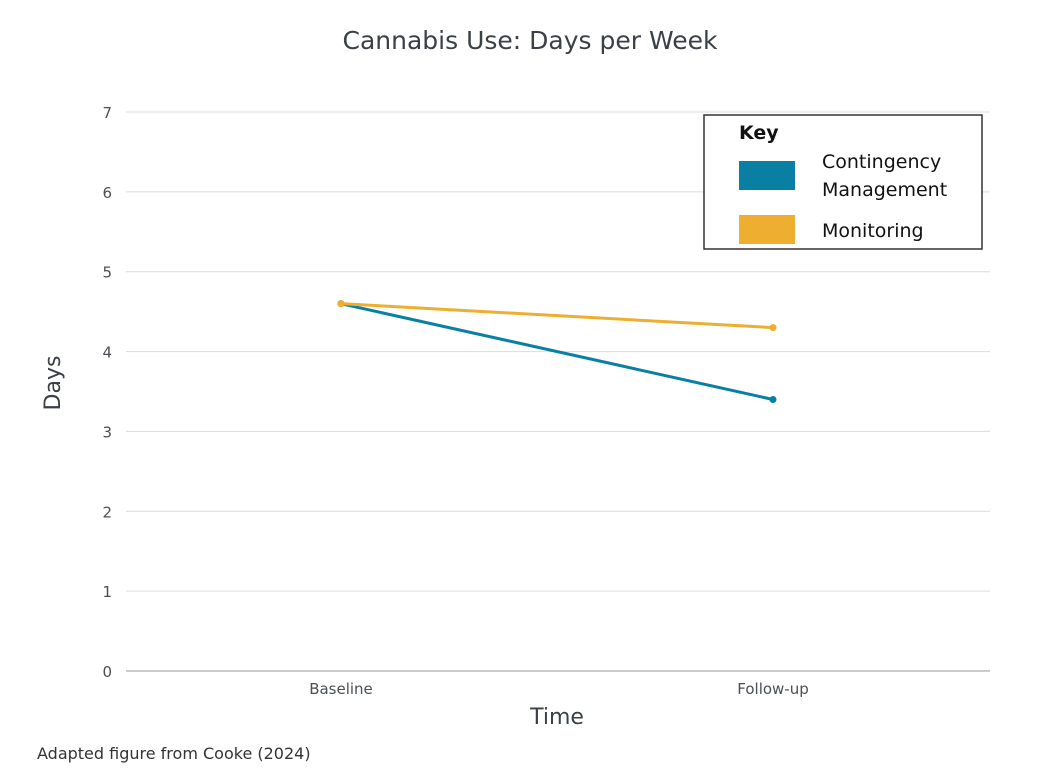 Image resolution: width=1060 pixels, height=768 pixels. I want to click on y-tick-label: 6, so click(107, 193).